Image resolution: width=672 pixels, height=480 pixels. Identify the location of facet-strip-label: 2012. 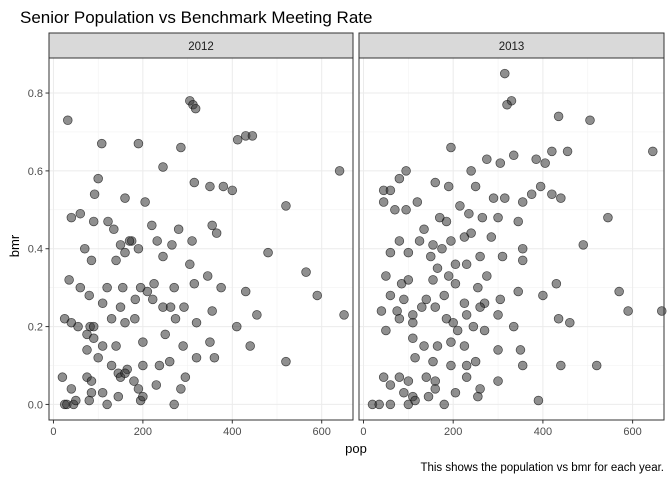
(201, 47).